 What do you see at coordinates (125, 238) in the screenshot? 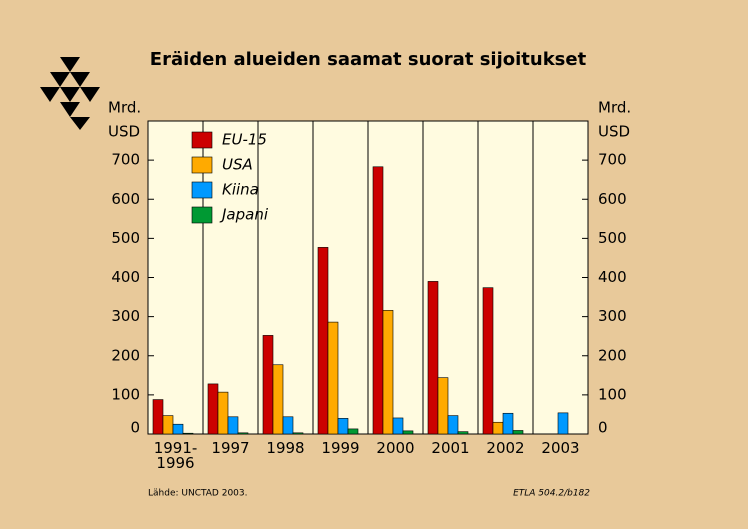
I see `y-tick-label: 500` at bounding box center [125, 238].